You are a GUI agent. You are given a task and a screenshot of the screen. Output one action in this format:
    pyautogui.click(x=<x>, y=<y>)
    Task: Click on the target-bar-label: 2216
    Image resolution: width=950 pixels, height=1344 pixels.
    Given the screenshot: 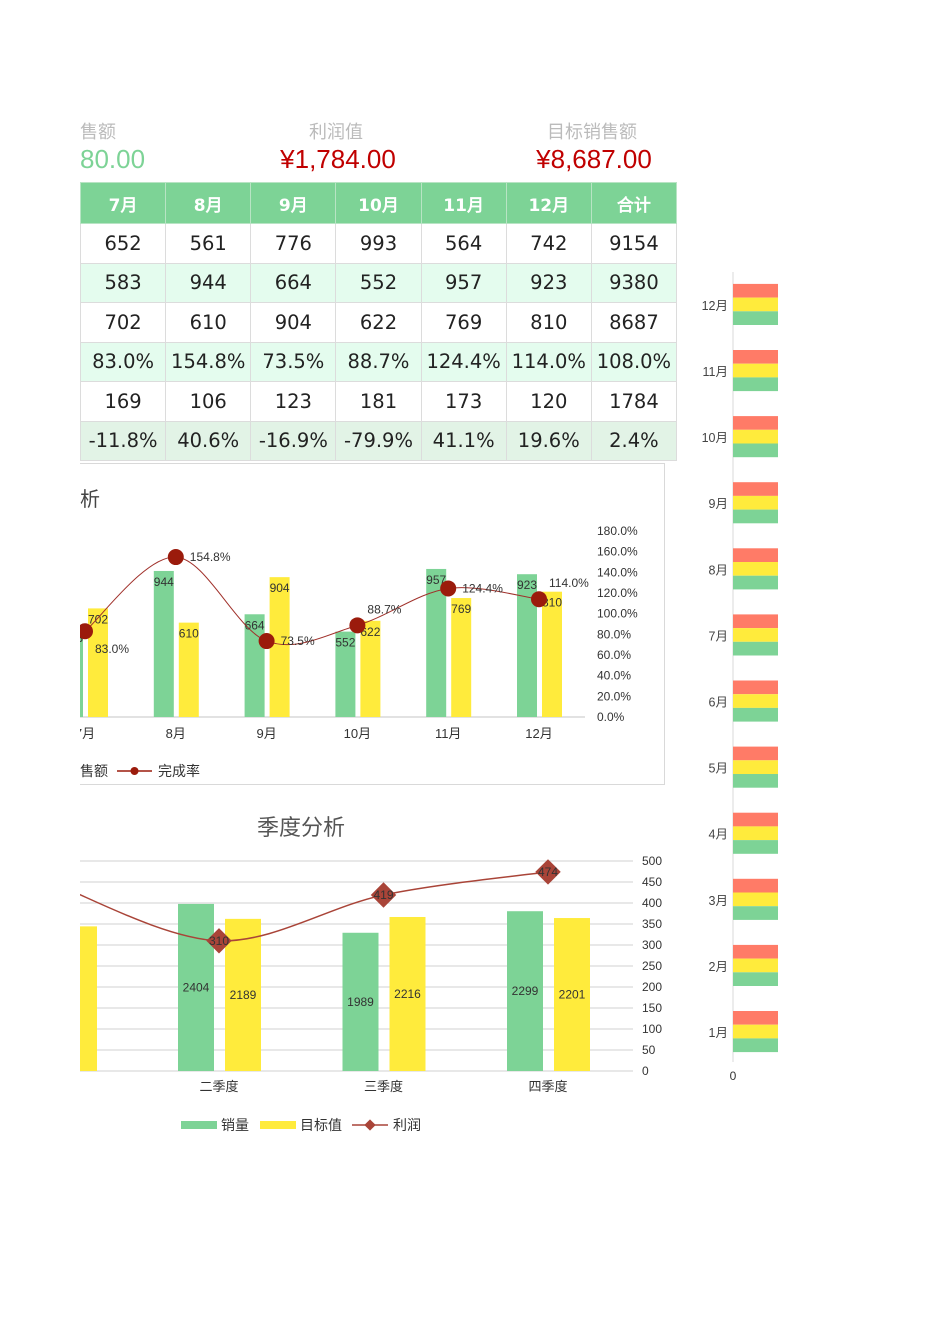 What is the action you would take?
    pyautogui.click(x=407, y=994)
    